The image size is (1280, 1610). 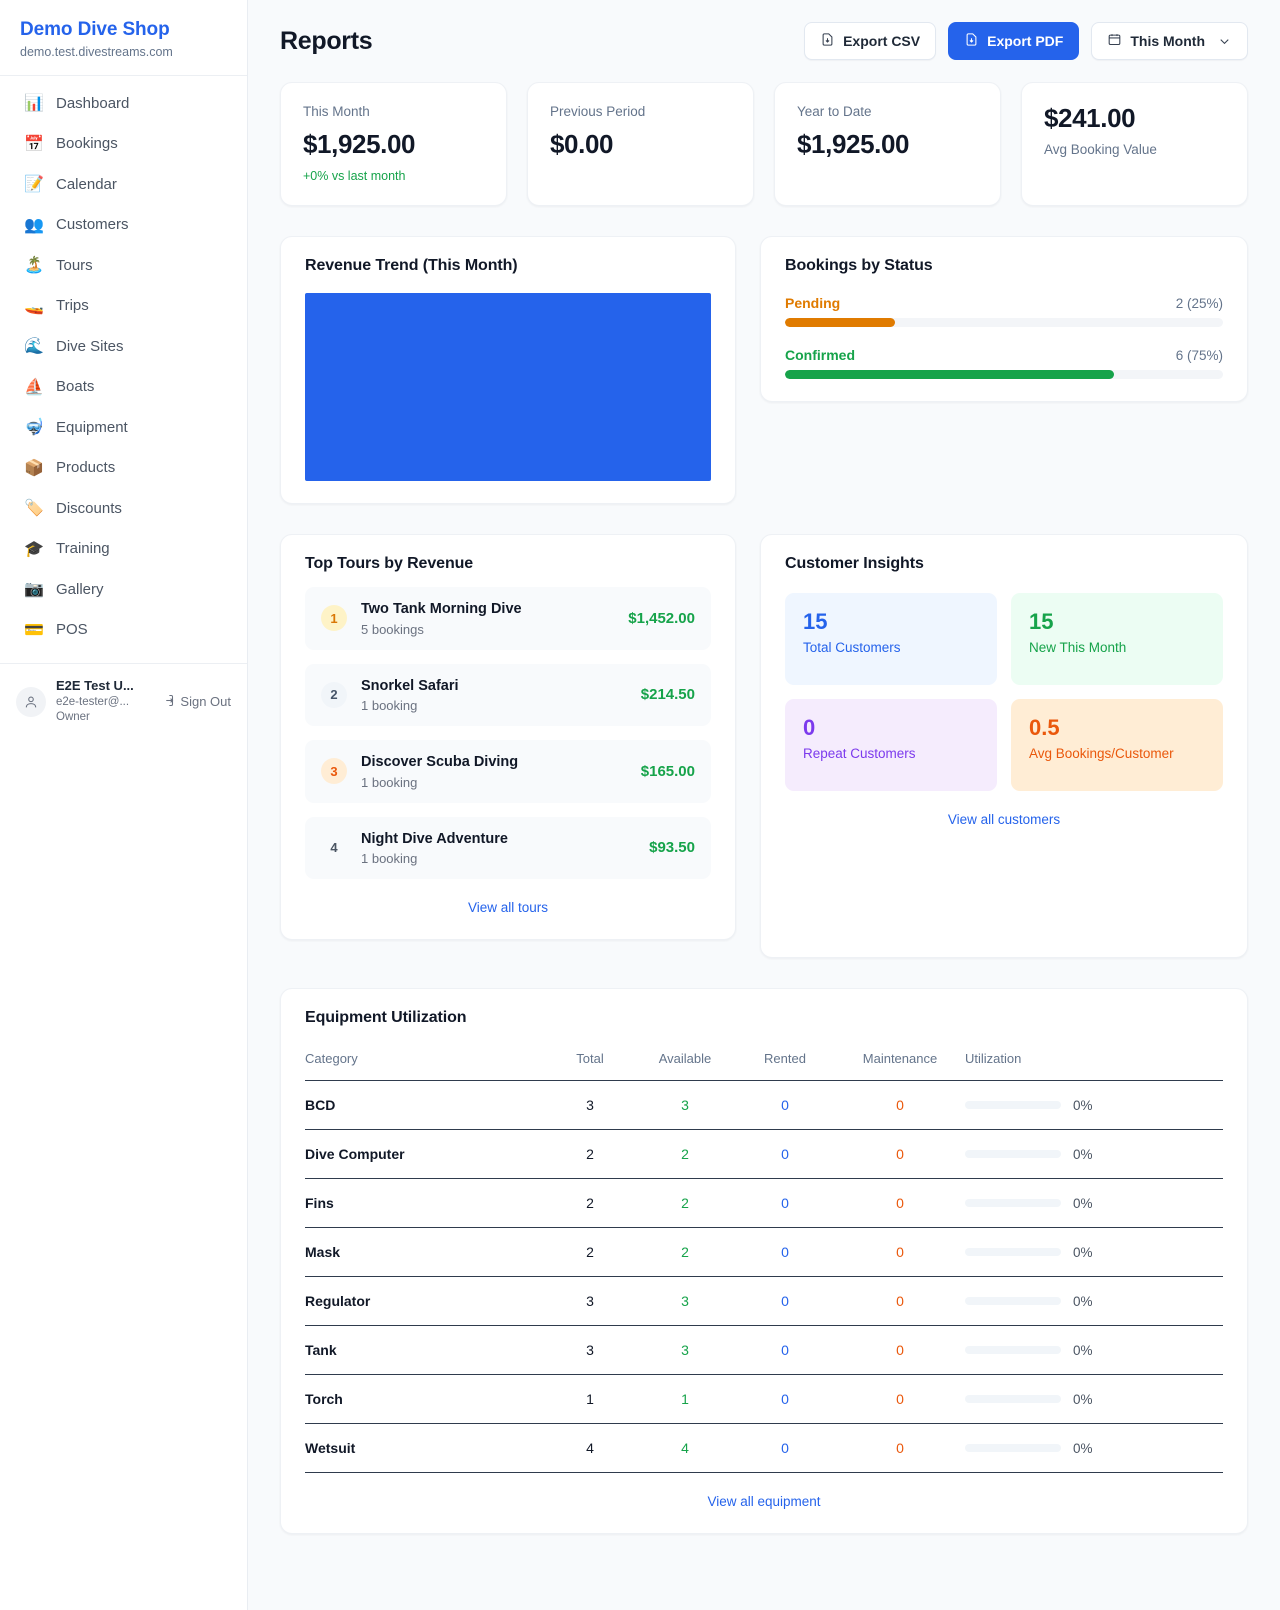 I want to click on kpi-card: This Month $1,925.00 +0% vs last month, so click(x=393, y=144).